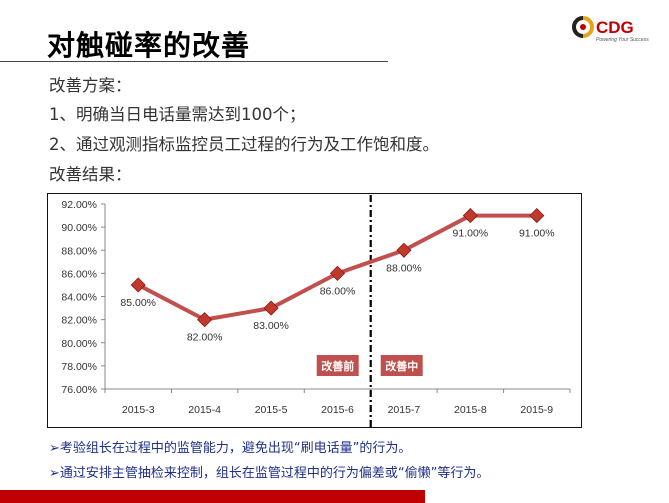 The height and width of the screenshot is (503, 669). What do you see at coordinates (404, 268) in the screenshot?
I see `data-label: 88.00%` at bounding box center [404, 268].